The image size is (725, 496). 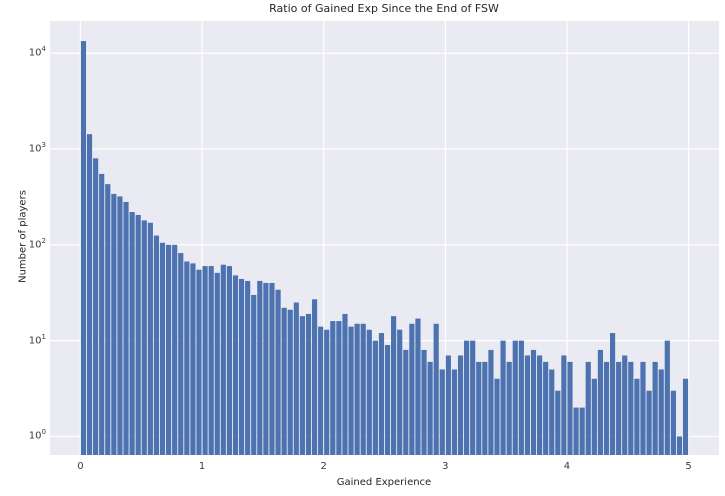 I want to click on y-axis-label: Number of players, so click(x=23, y=236).